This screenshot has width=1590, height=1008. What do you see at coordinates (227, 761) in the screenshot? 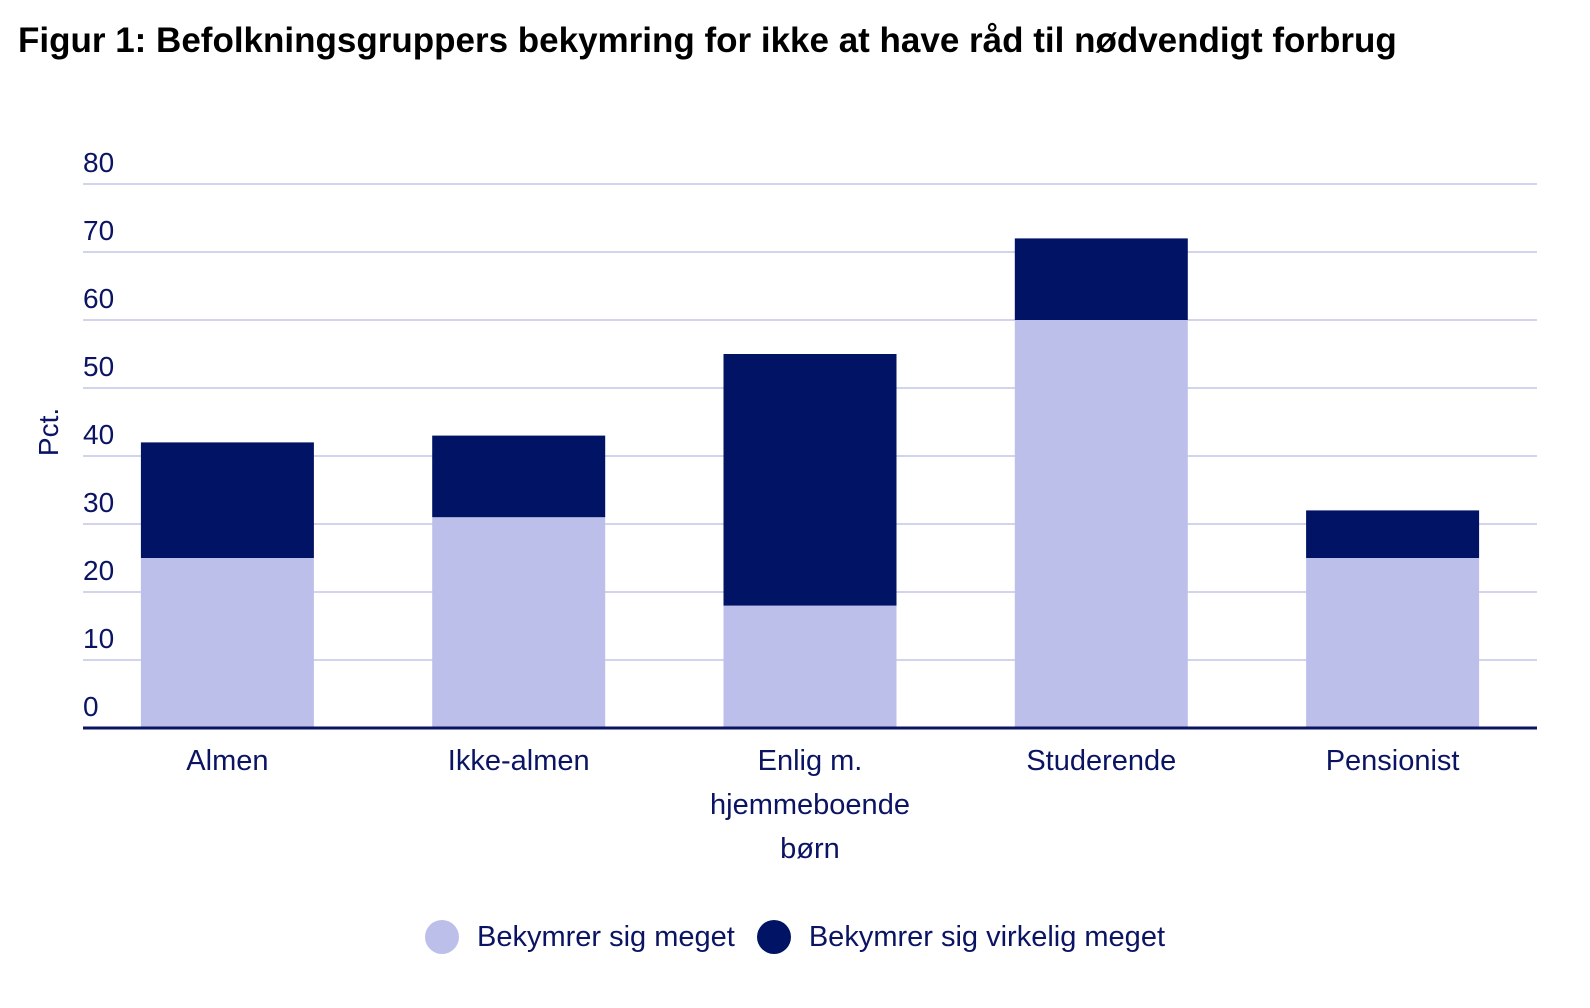
I see `x-tick-label: Almen` at bounding box center [227, 761].